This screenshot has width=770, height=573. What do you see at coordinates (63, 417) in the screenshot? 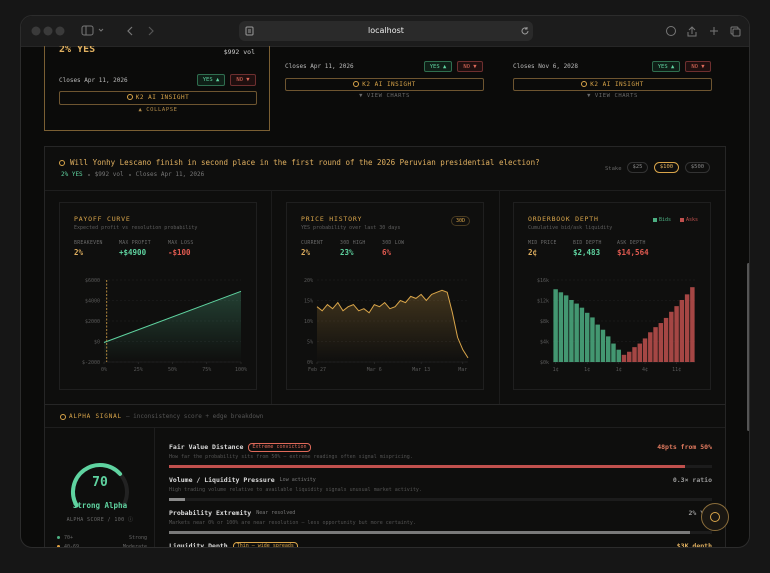
I see `alpha-icon` at bounding box center [63, 417].